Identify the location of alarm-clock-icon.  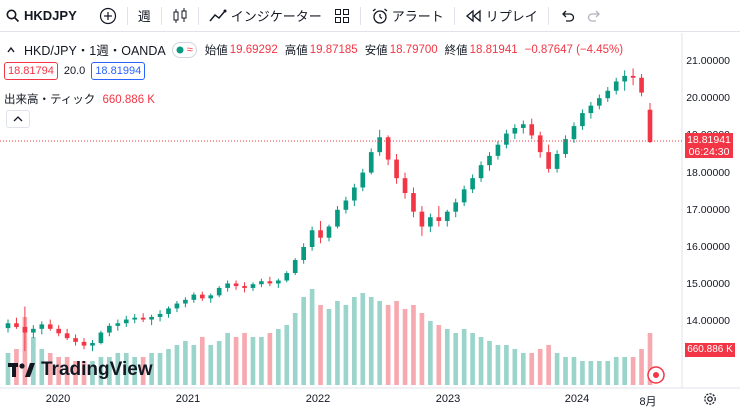
(380, 15).